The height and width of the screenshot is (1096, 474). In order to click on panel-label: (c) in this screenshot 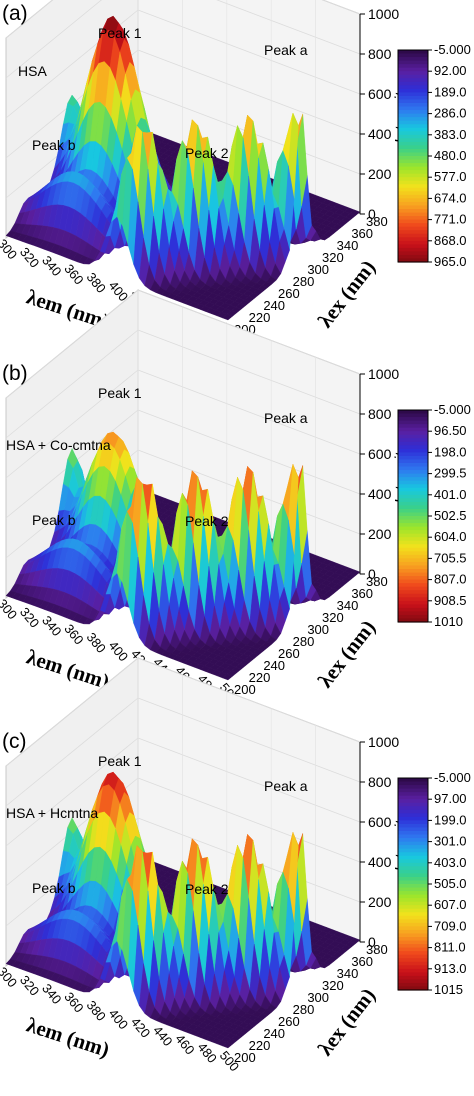, I will do `click(14, 741)`.